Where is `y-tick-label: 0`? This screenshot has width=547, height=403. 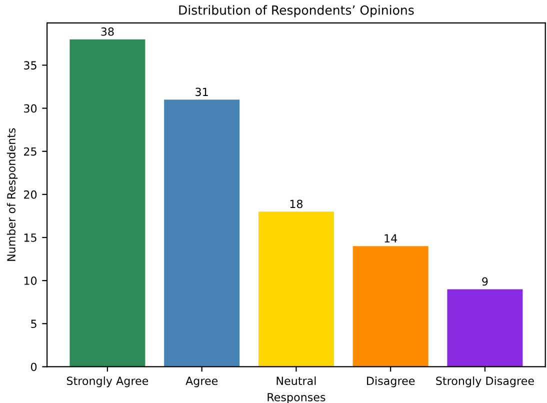
y-tick-label: 0 is located at coordinates (33, 367).